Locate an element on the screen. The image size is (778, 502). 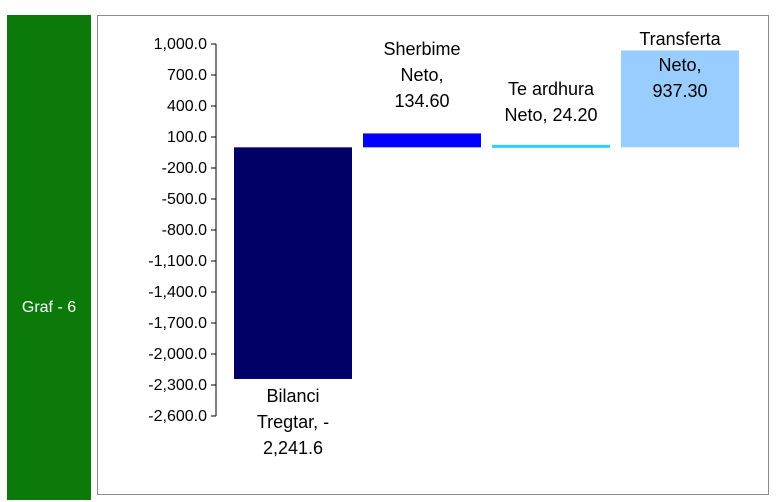
data-label: Sherbime is located at coordinates (421, 49).